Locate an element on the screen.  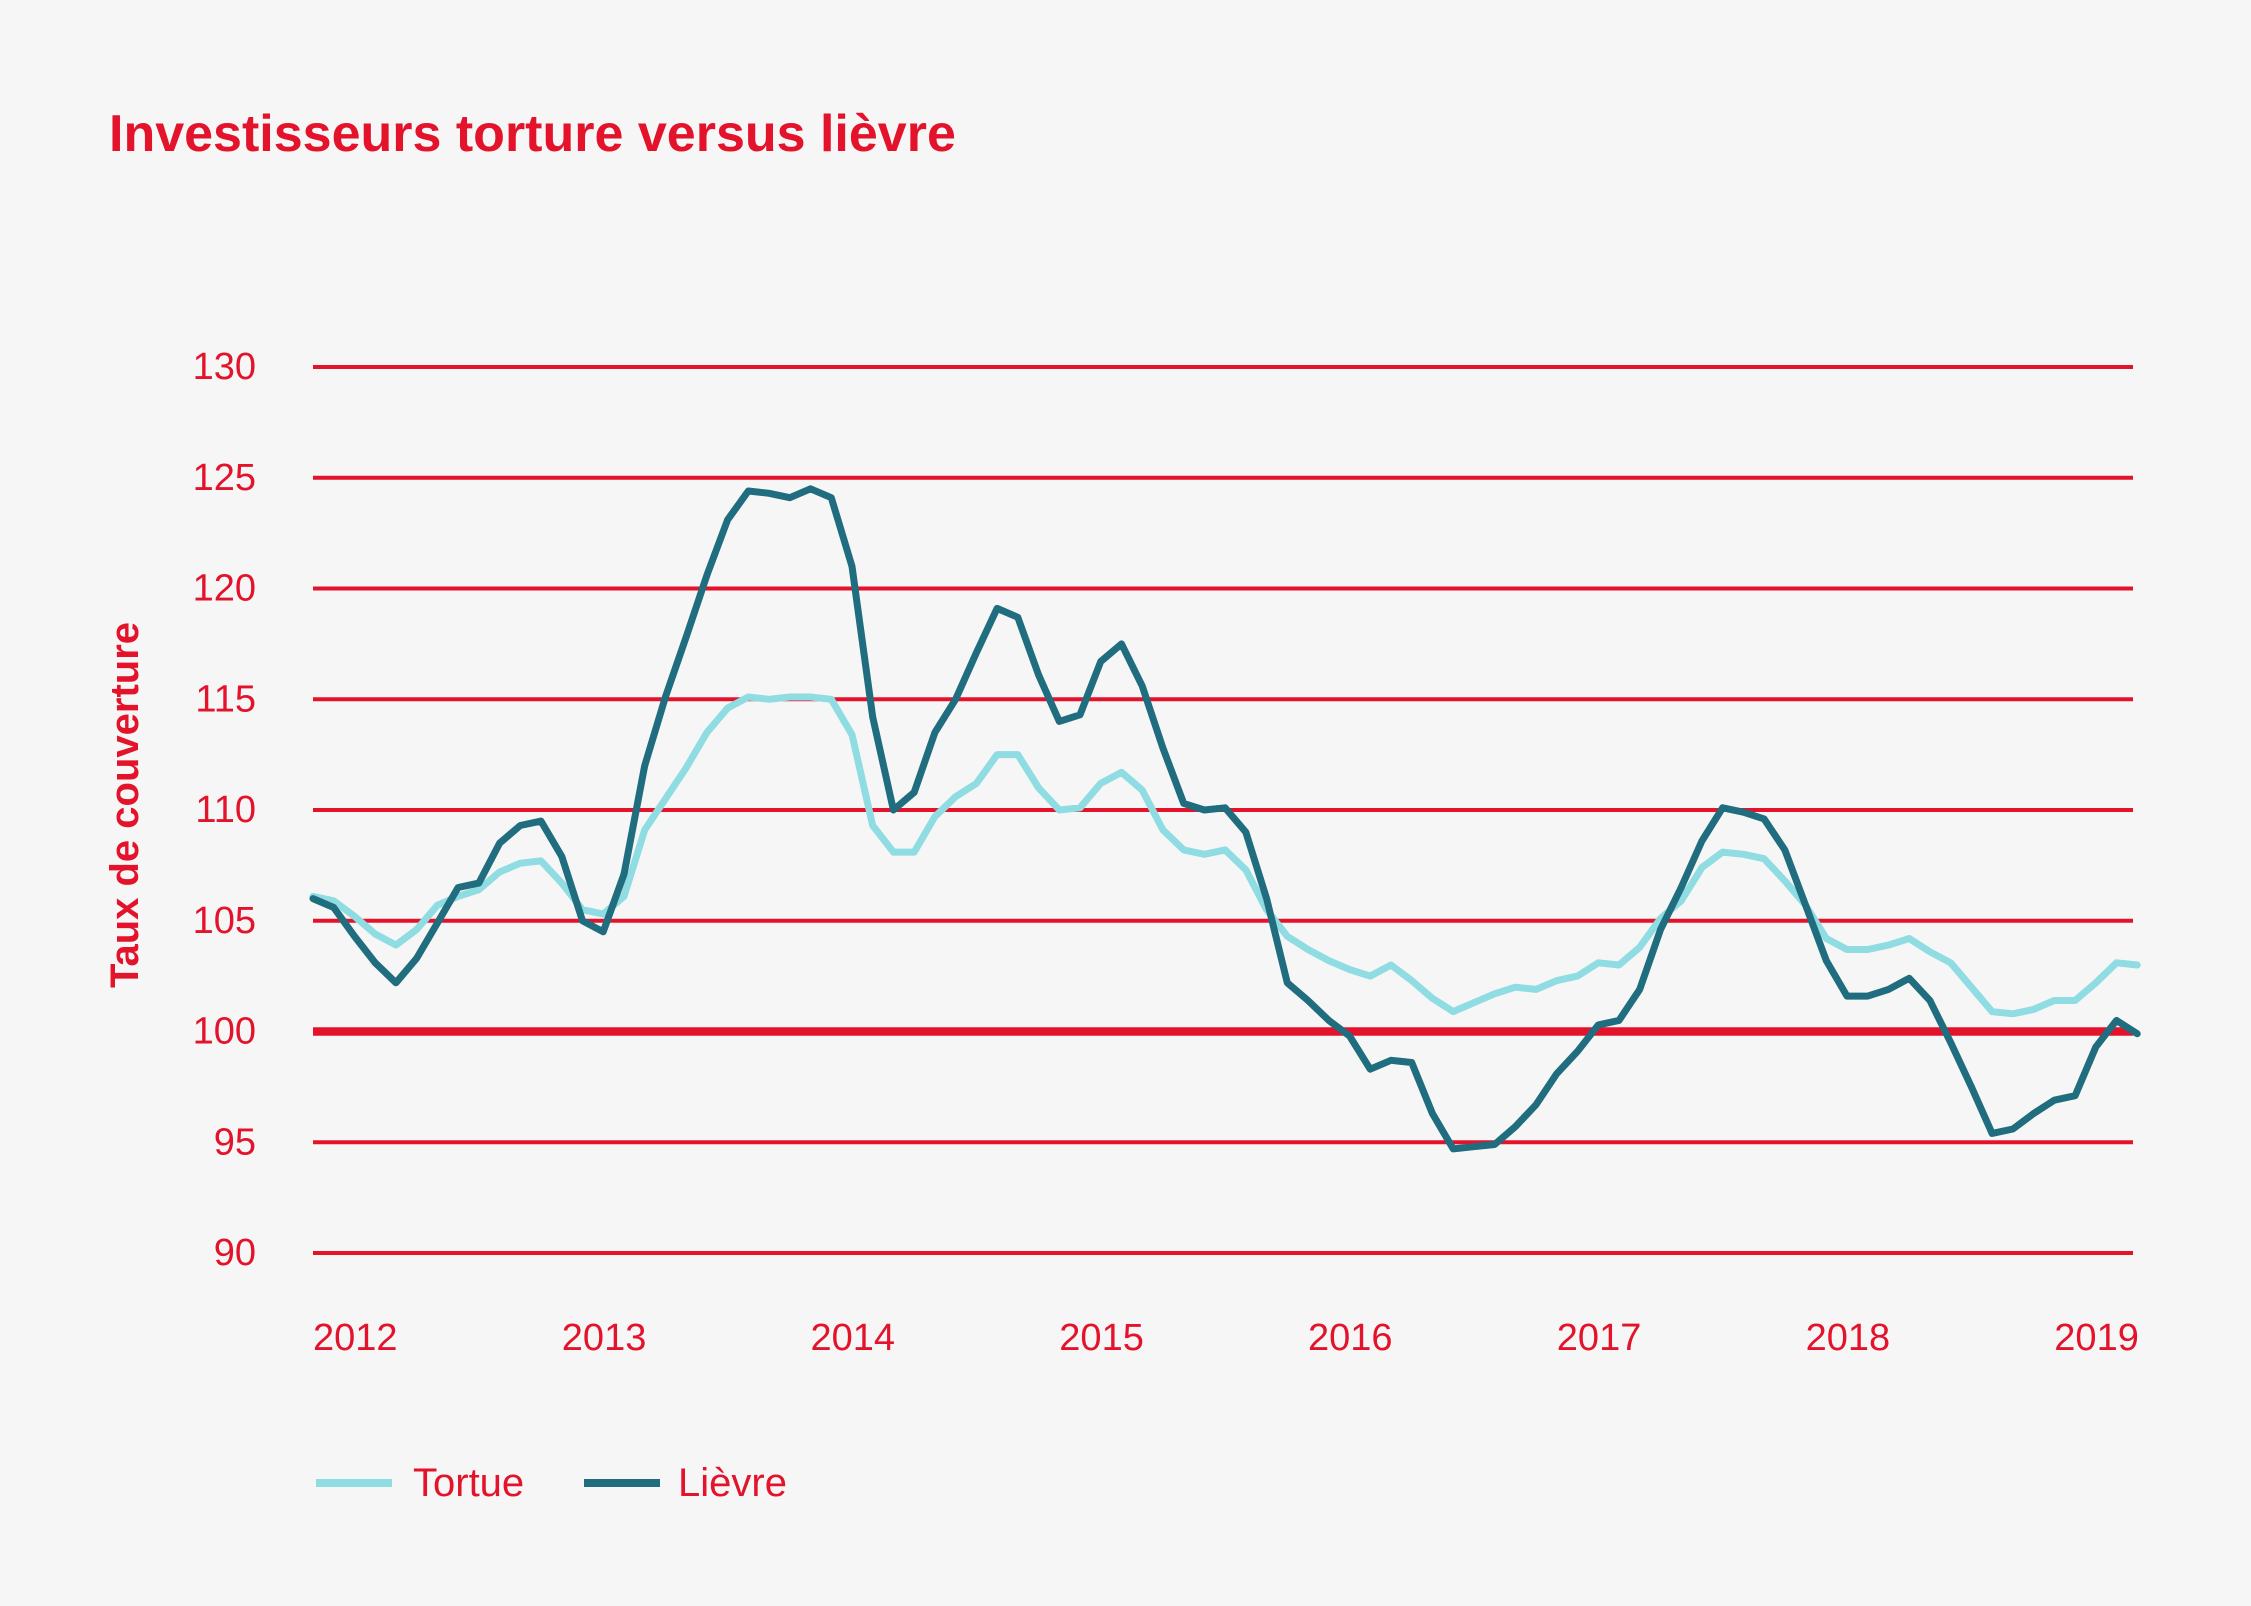
y-tick-label: 95 is located at coordinates (235, 1142).